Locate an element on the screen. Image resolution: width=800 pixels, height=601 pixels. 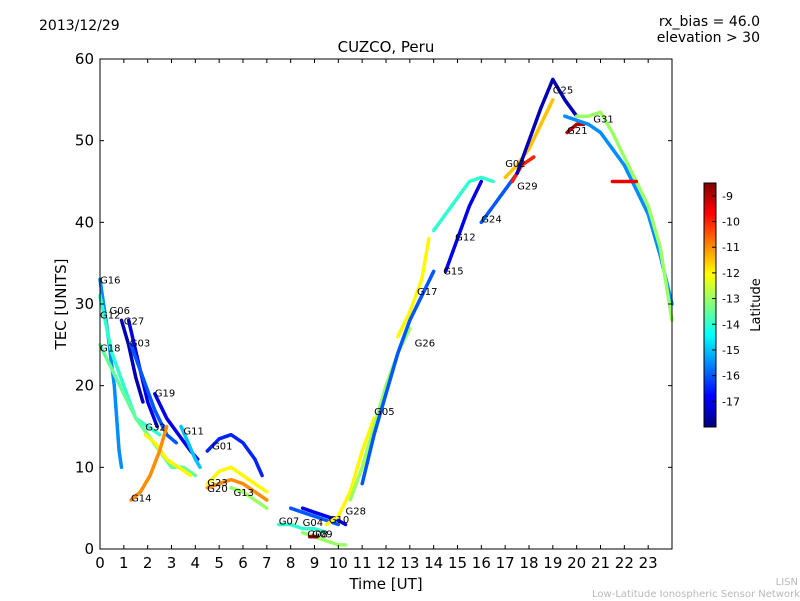
series-g28 is located at coordinates (350, 471).